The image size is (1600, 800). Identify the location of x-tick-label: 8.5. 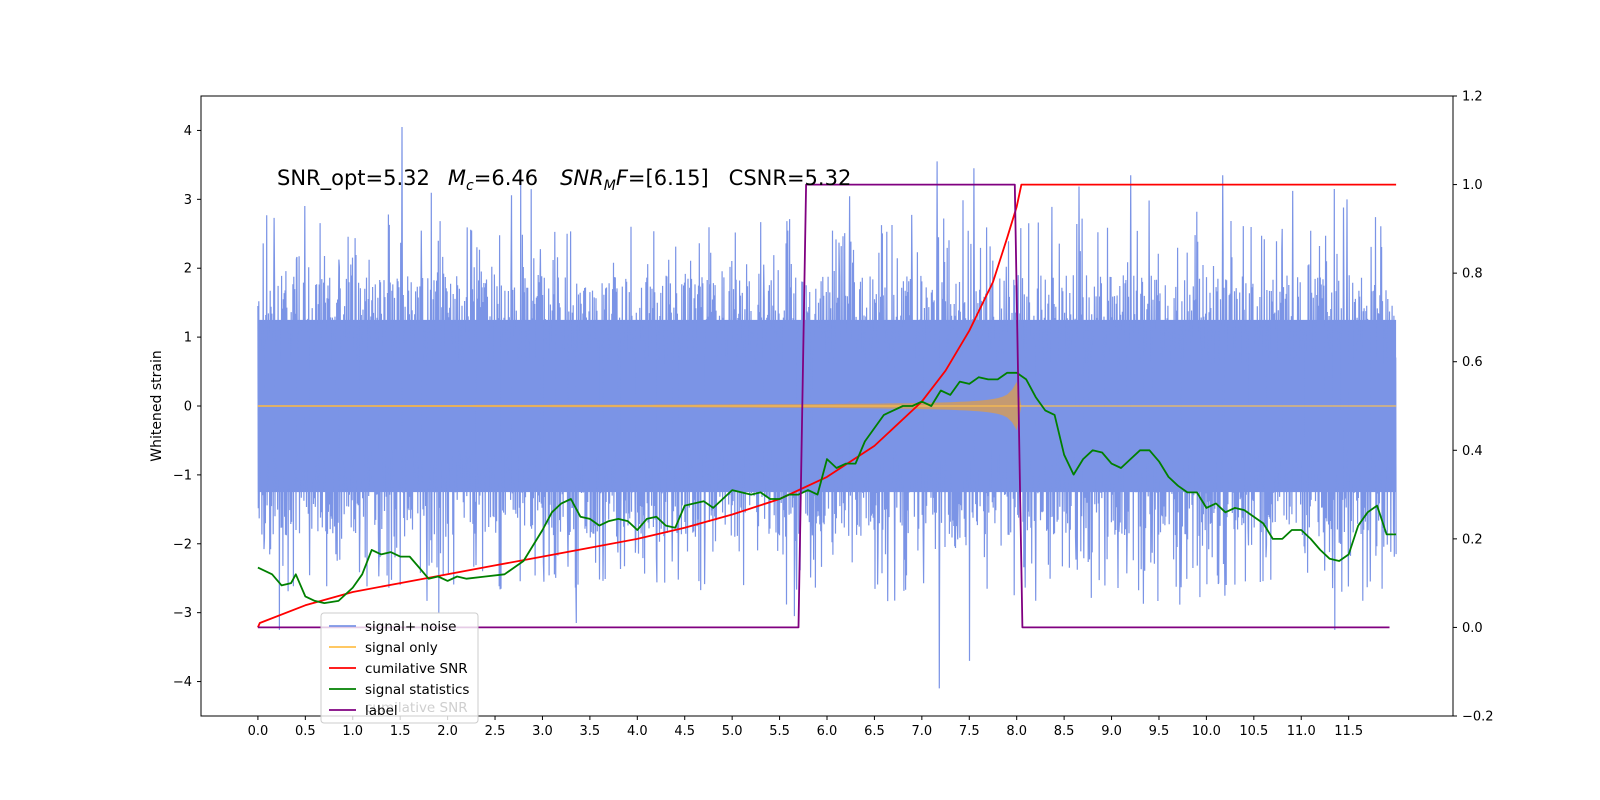
(1064, 731).